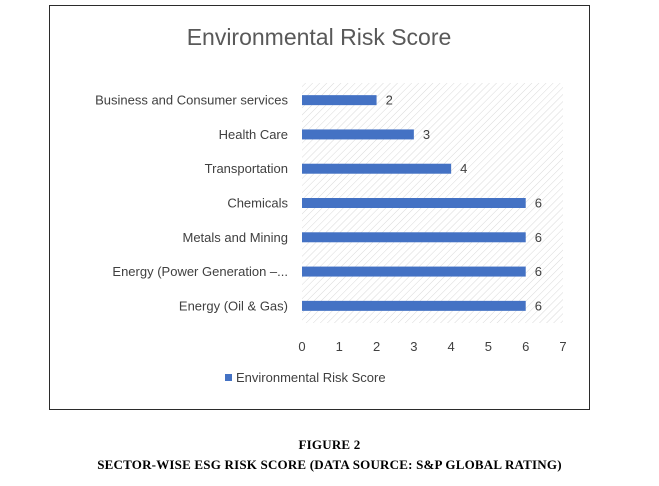  Describe the element at coordinates (253, 134) in the screenshot. I see `category-label: Health Care` at that location.